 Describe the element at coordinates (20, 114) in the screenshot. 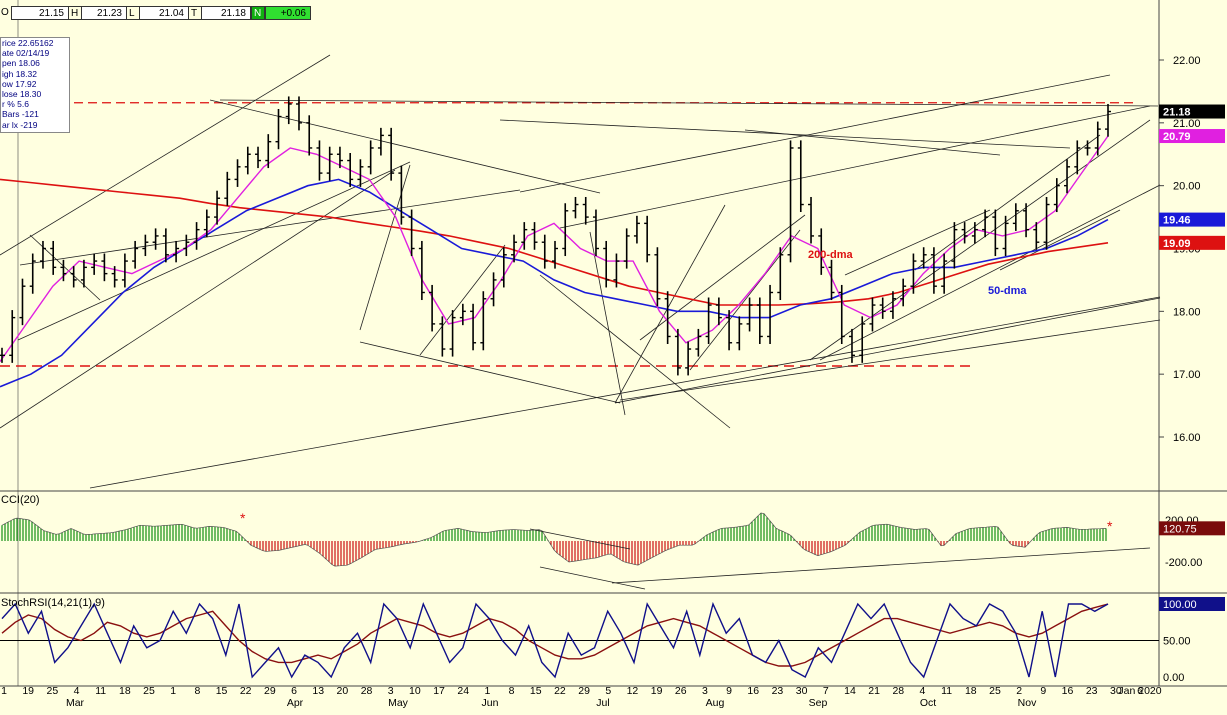

I see `info-line: Bars -121` at that location.